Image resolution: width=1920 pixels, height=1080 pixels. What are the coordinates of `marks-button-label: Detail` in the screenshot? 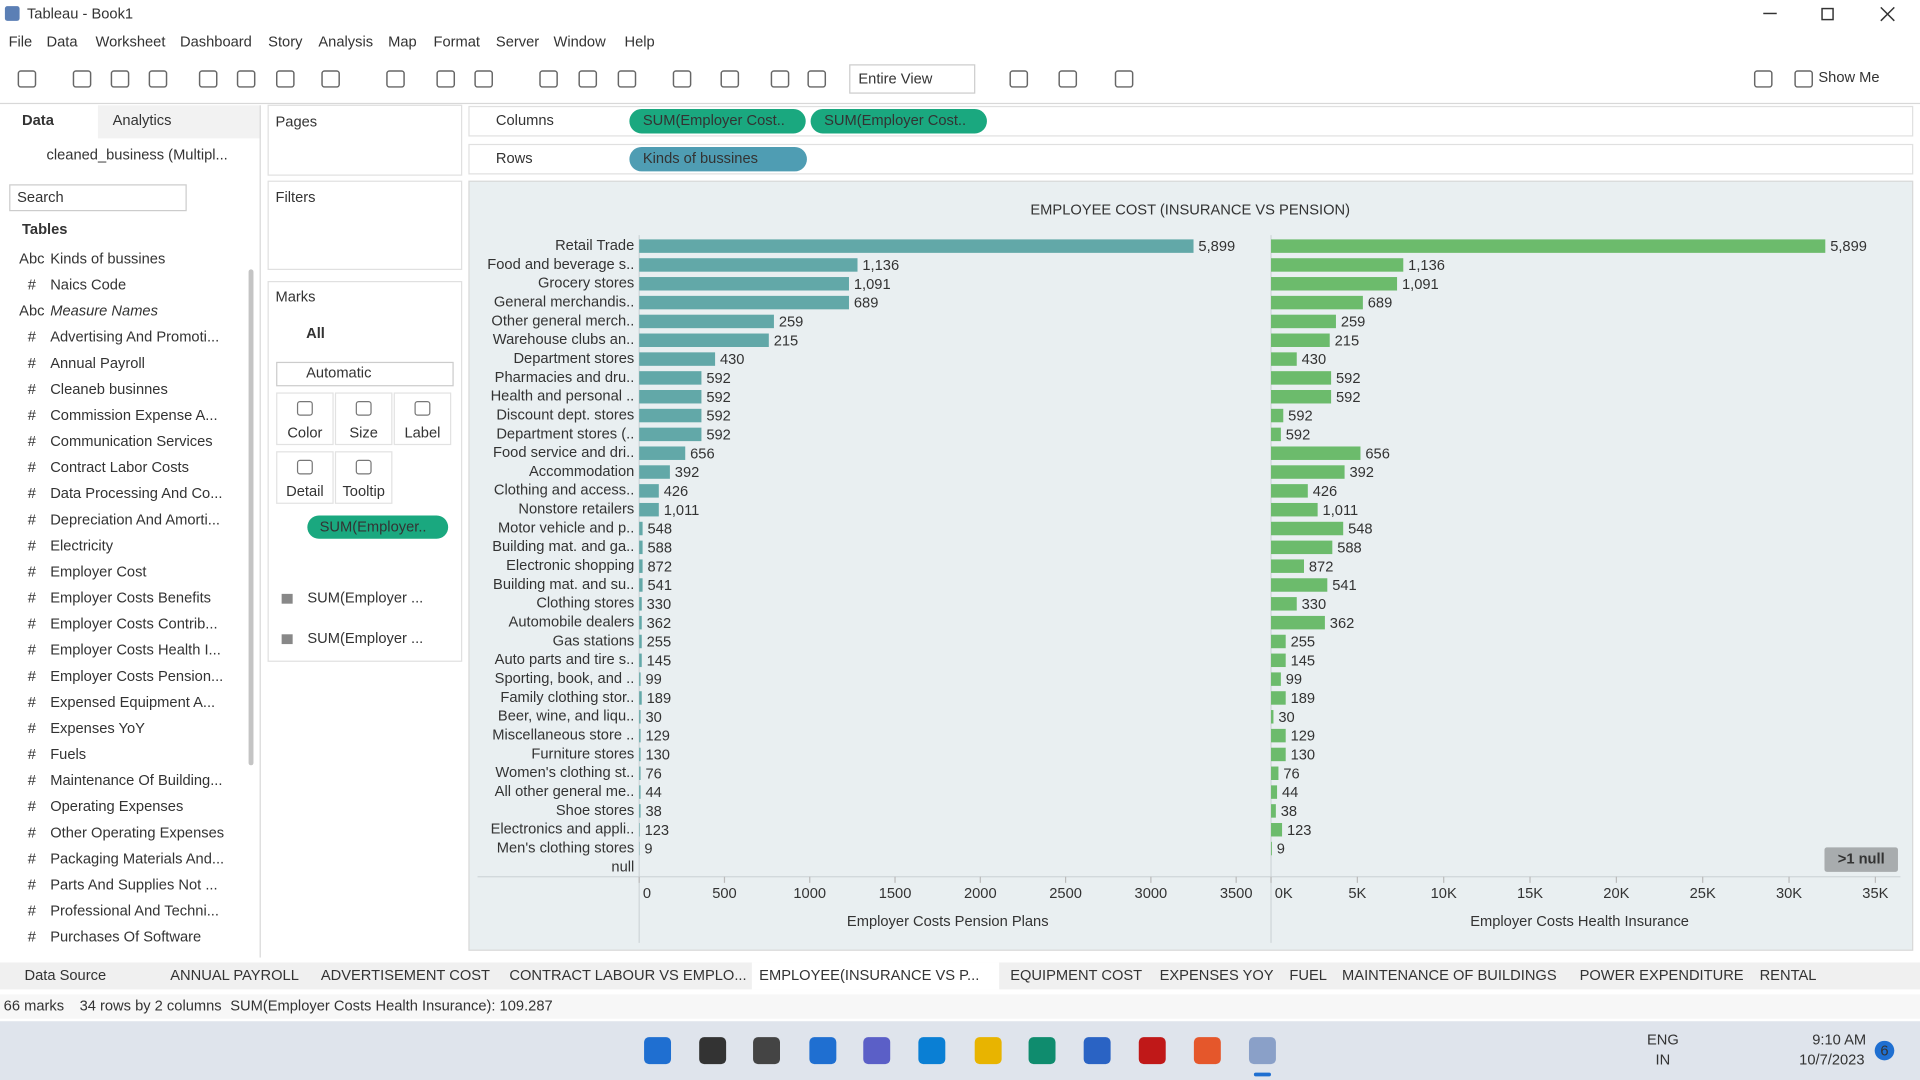 It's located at (305, 492).